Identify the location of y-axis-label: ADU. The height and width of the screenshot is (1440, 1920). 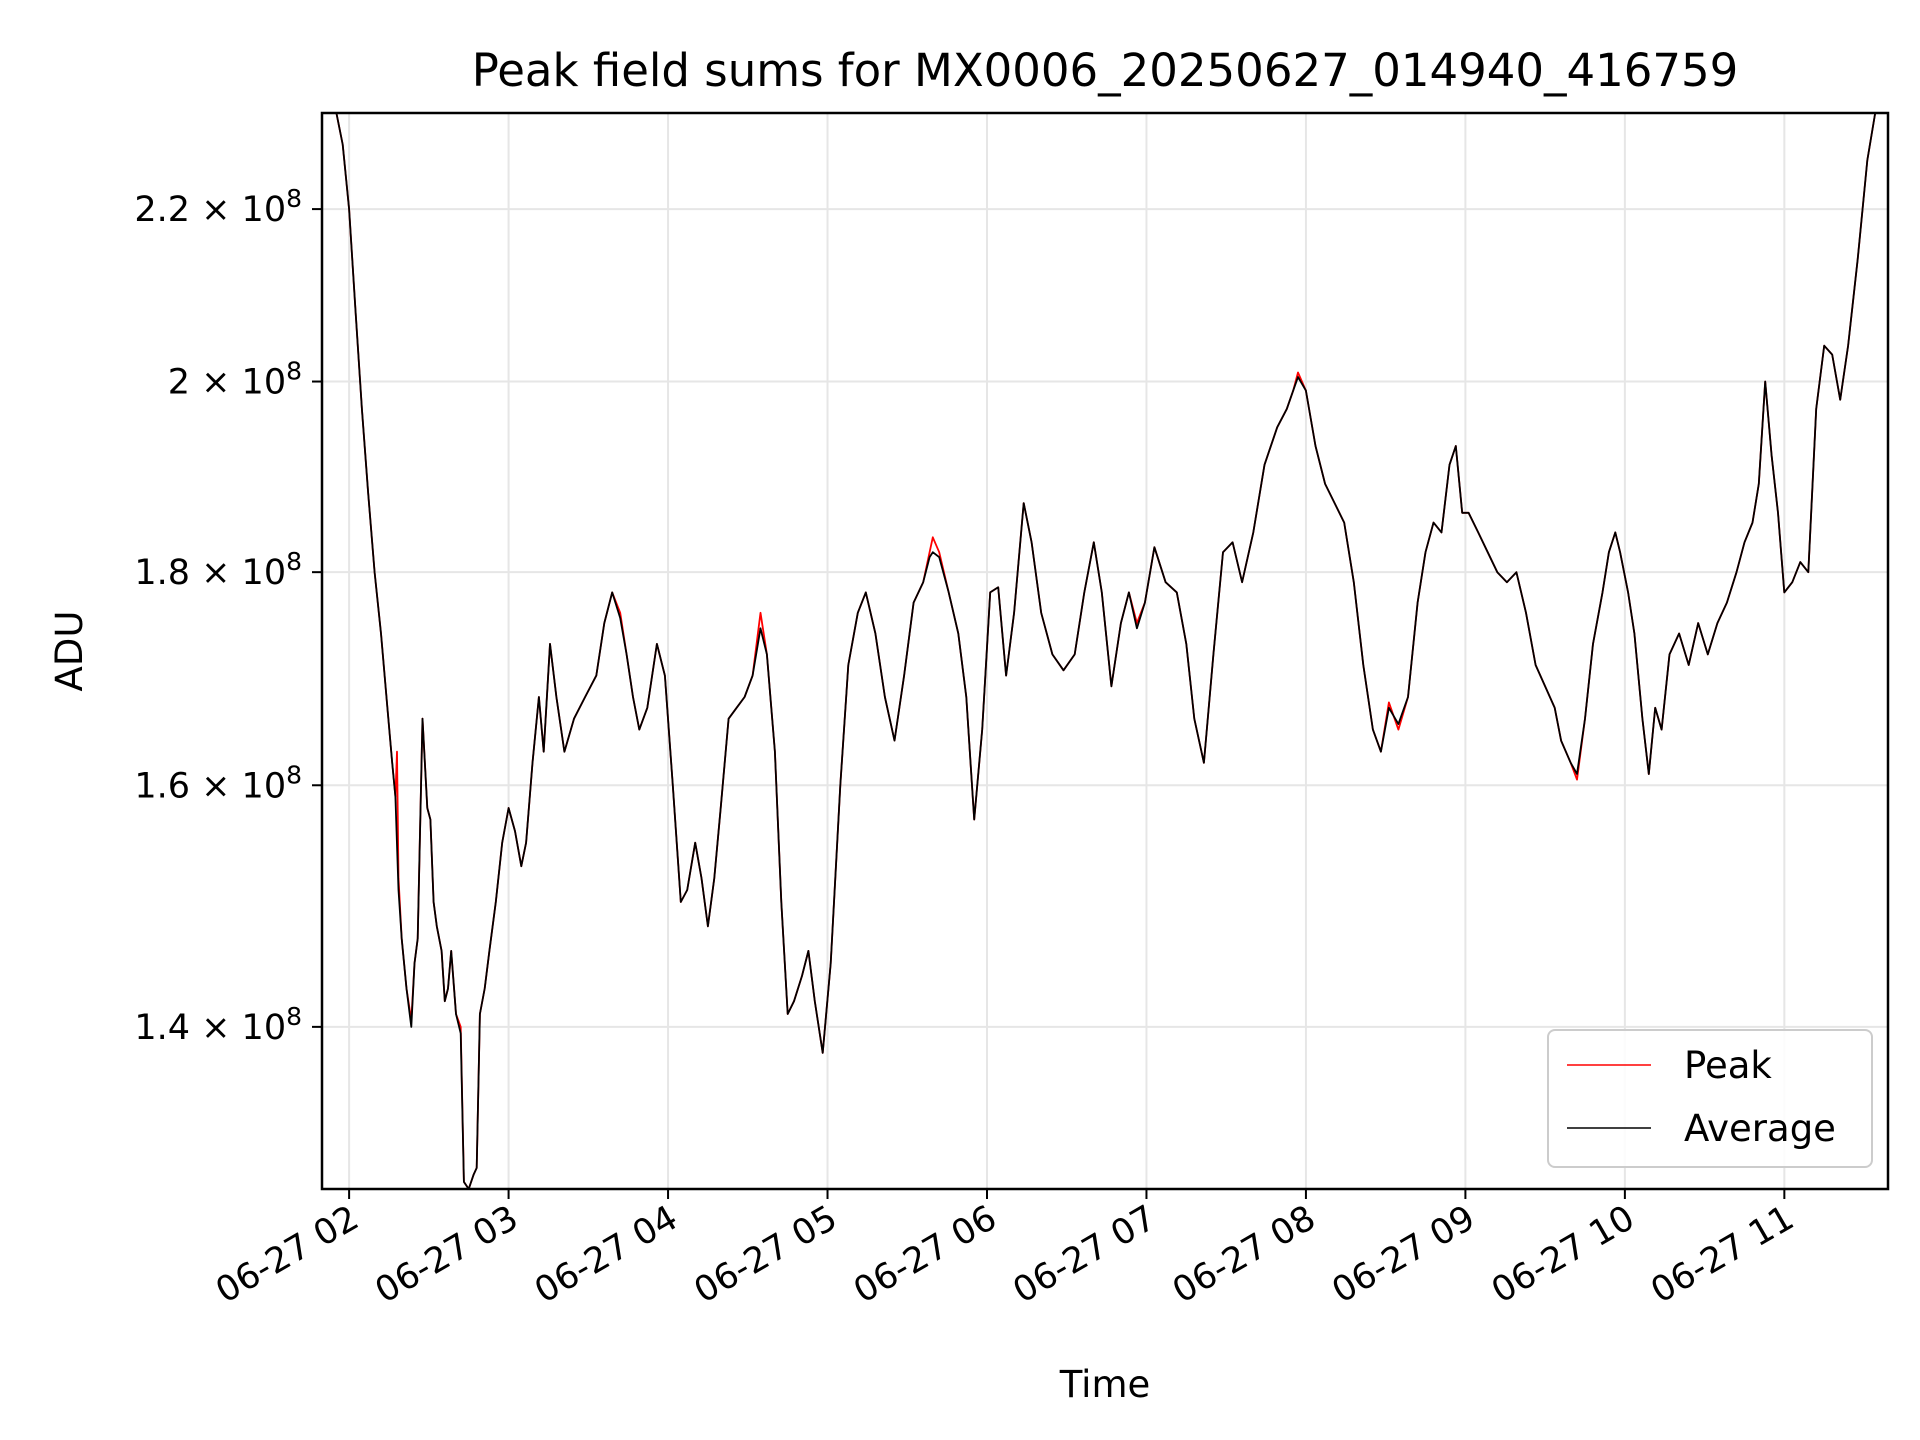
(69, 651).